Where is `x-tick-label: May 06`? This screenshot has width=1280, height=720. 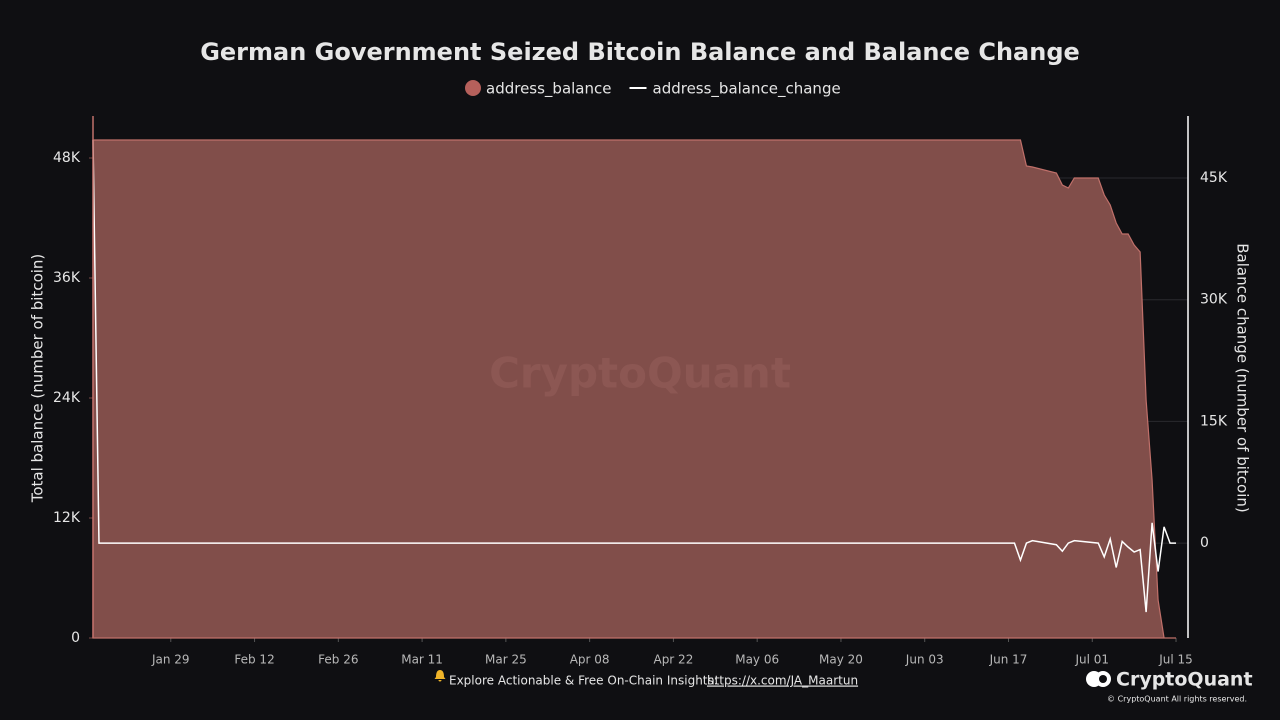 x-tick-label: May 06 is located at coordinates (757, 660).